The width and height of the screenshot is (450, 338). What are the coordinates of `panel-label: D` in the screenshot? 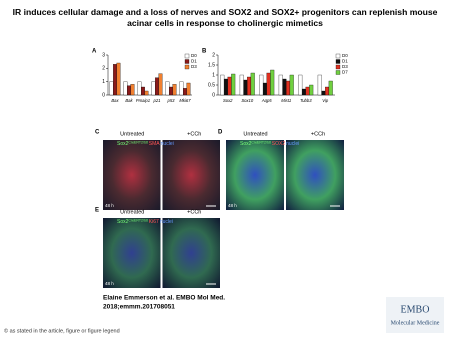 It's located at (220, 133).